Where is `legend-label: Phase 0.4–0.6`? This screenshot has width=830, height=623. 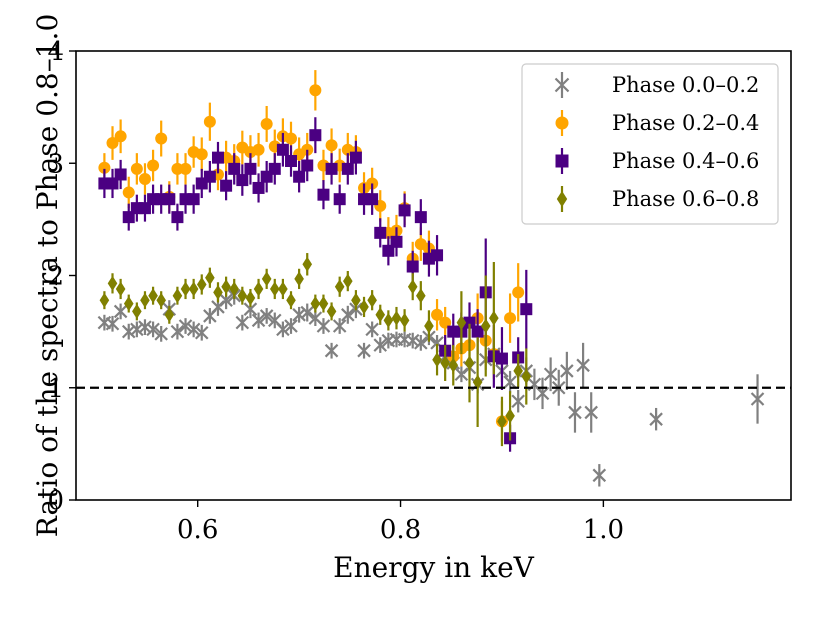
legend-label: Phase 0.4–0.6 is located at coordinates (685, 161).